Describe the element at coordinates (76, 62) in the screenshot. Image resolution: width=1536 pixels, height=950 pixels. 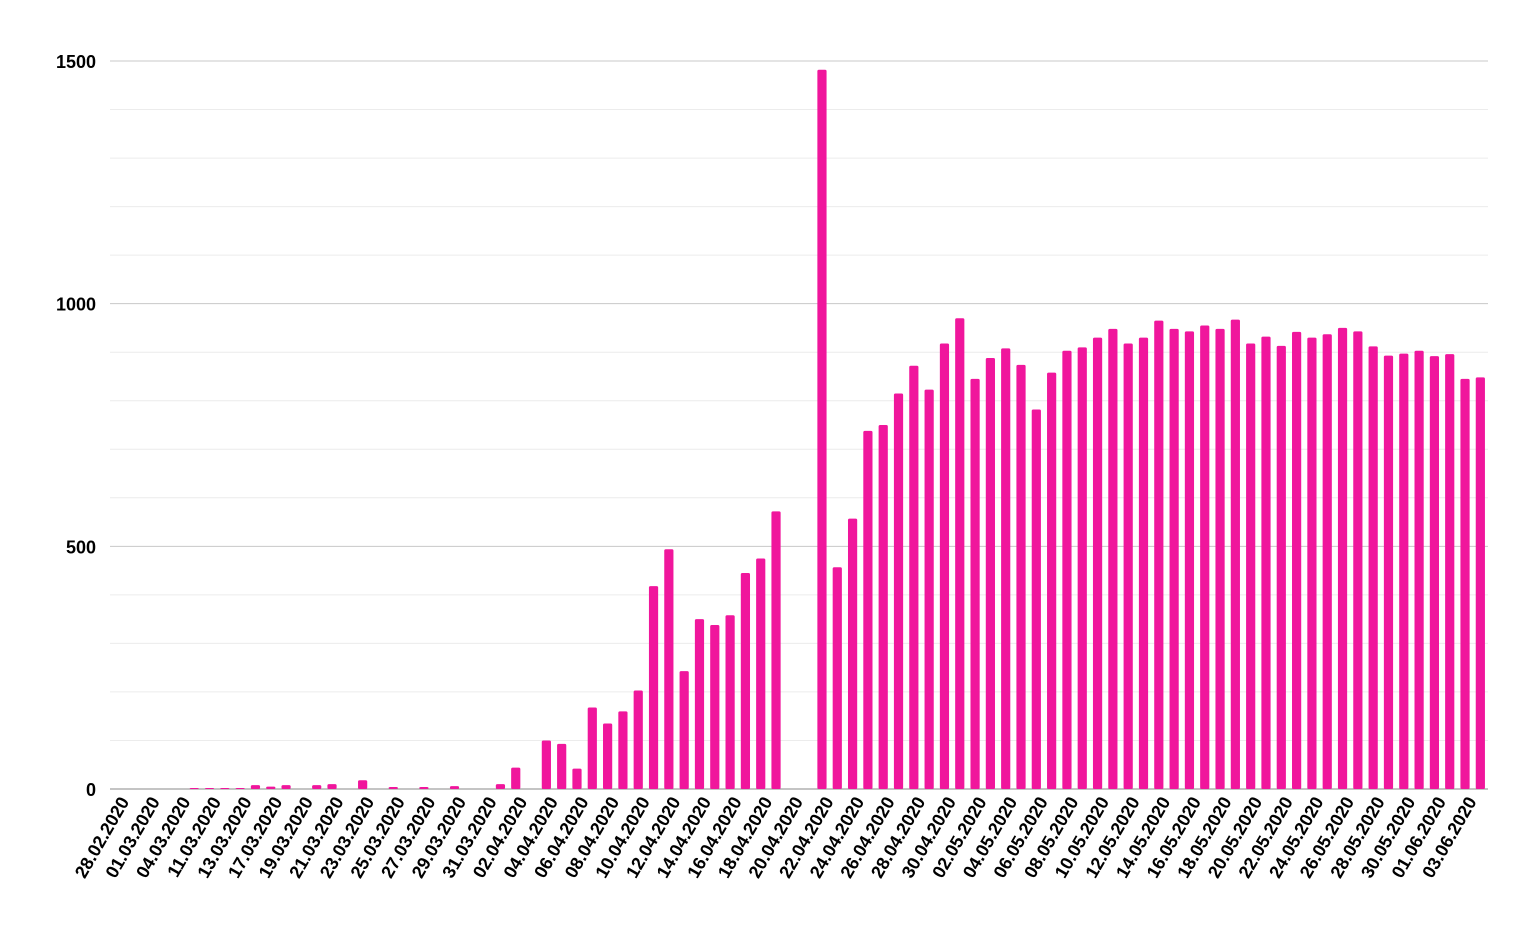
I see `y-tick-label: 1500` at that location.